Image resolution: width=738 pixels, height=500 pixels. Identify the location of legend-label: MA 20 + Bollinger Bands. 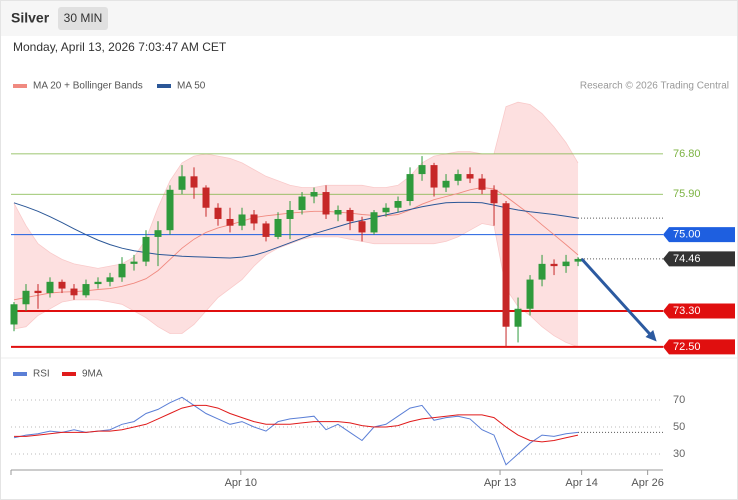
(88, 86).